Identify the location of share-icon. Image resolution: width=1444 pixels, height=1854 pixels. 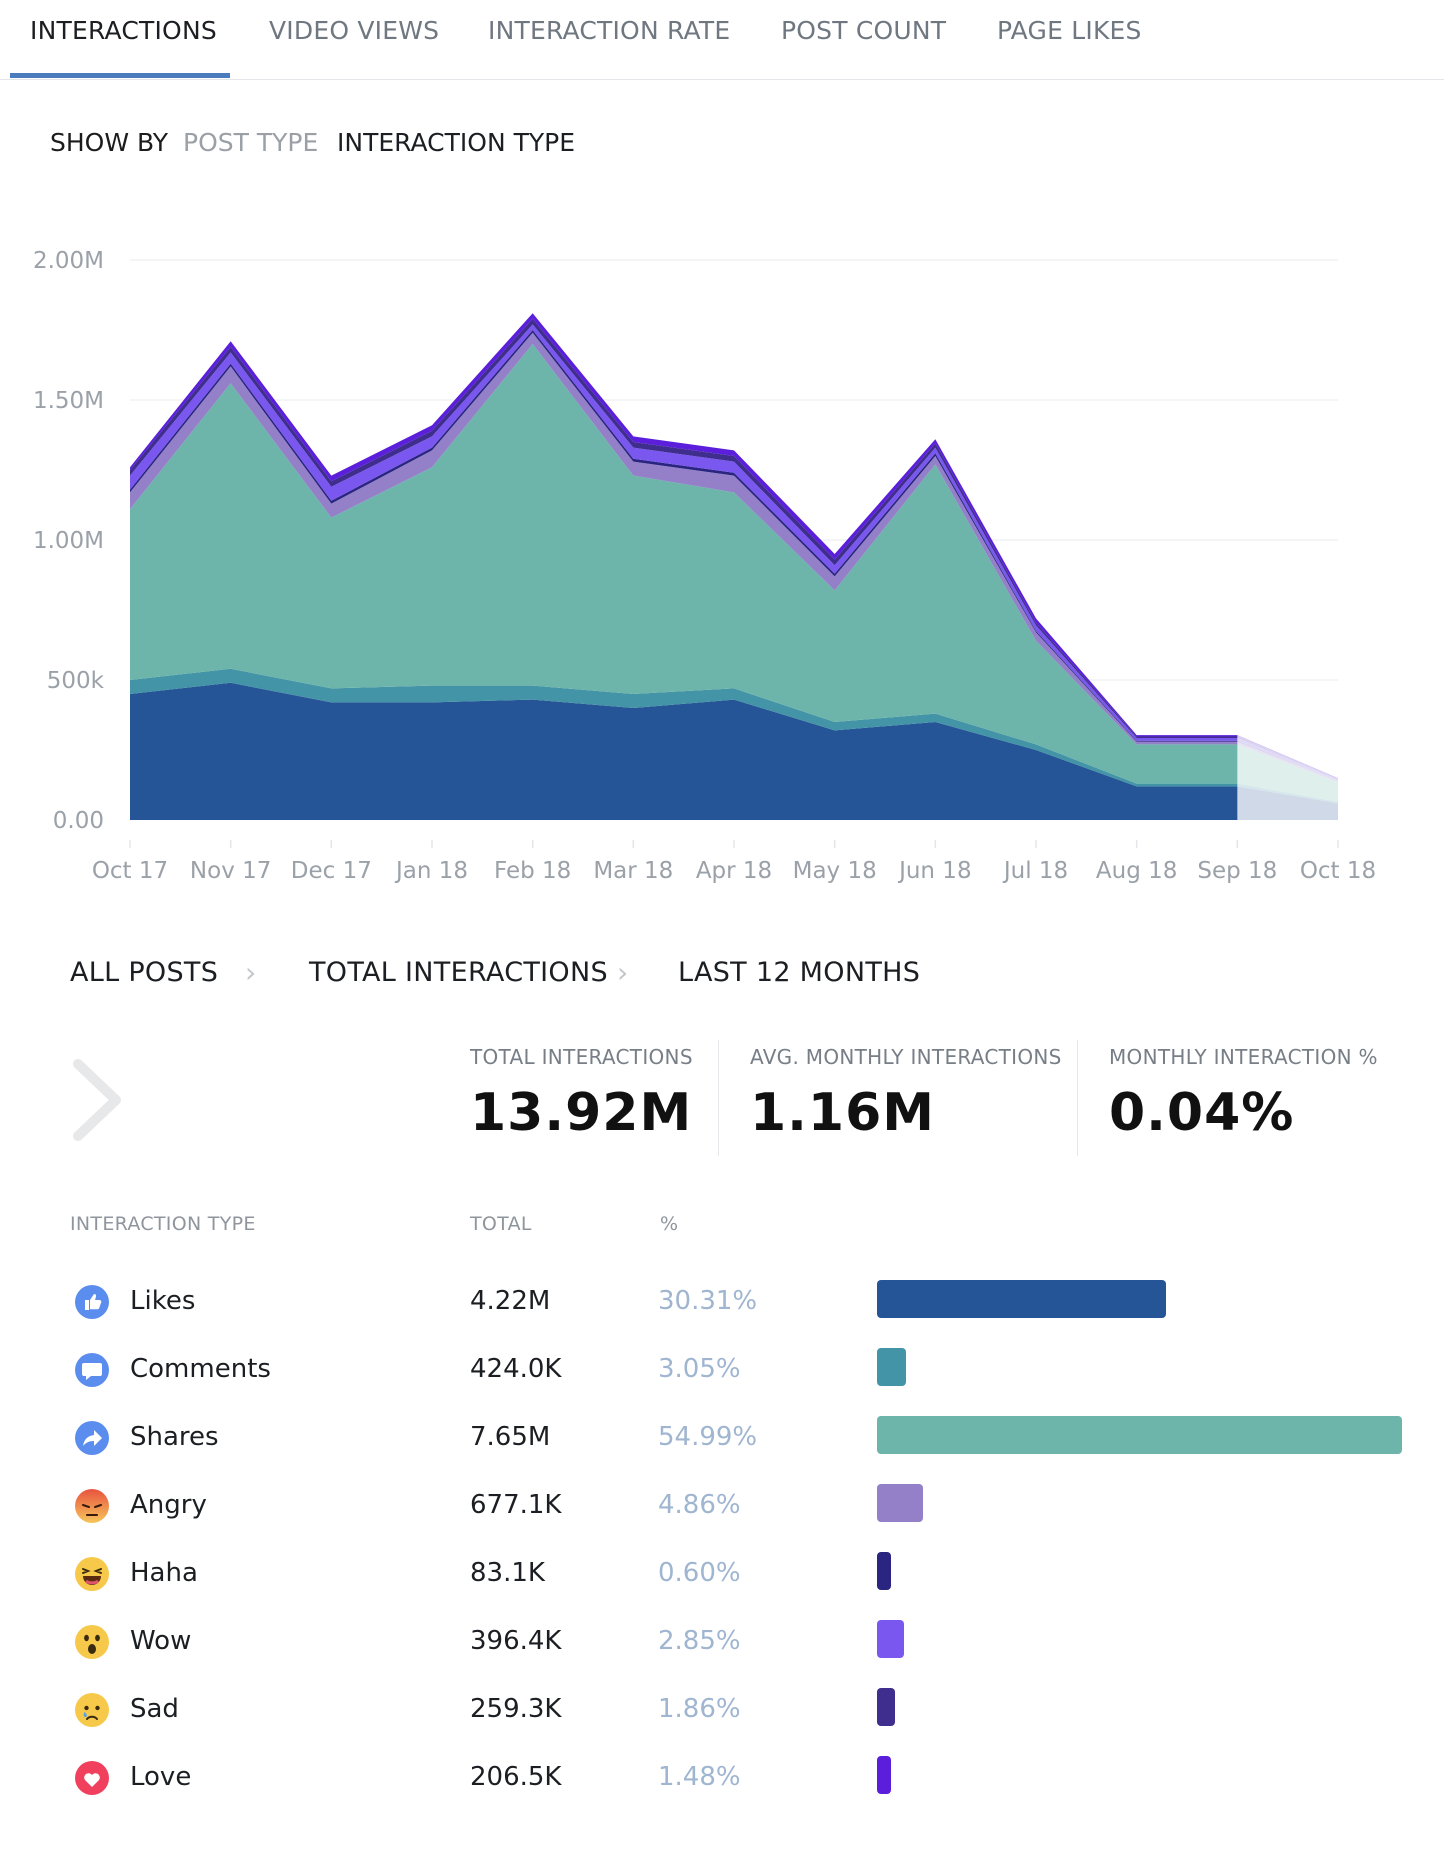
(92, 1438).